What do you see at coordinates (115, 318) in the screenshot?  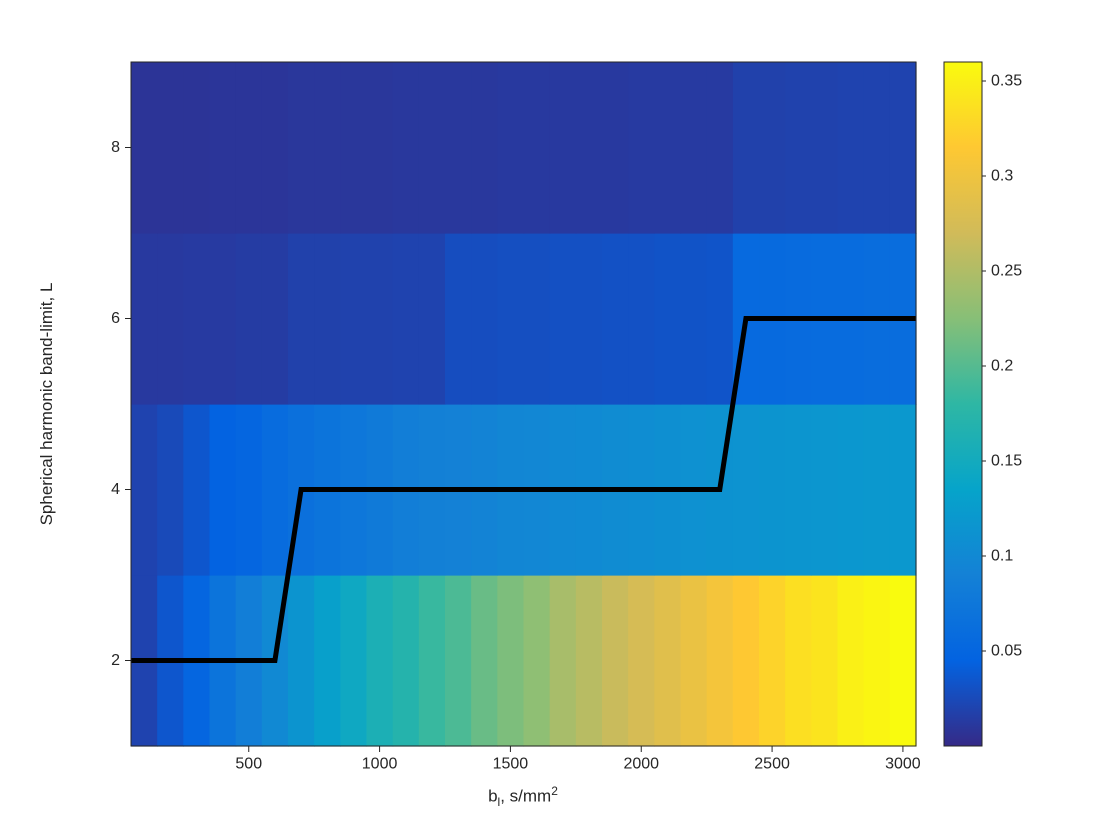 I see `y-tick-label: 6` at bounding box center [115, 318].